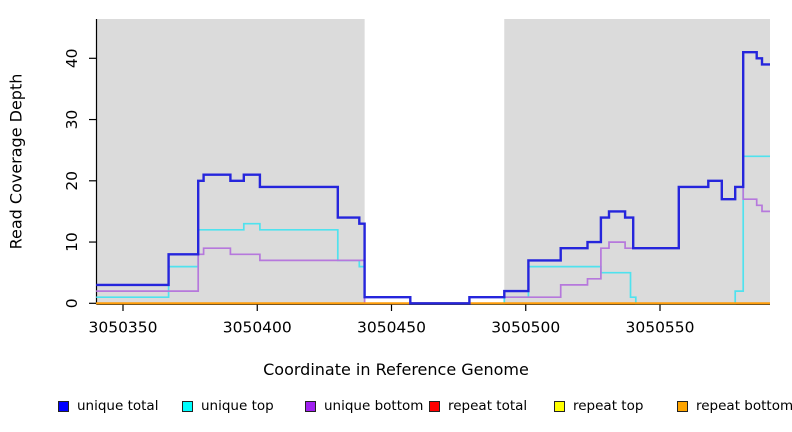  What do you see at coordinates (72, 58) in the screenshot?
I see `y-axis-tick-label: 40` at bounding box center [72, 58].